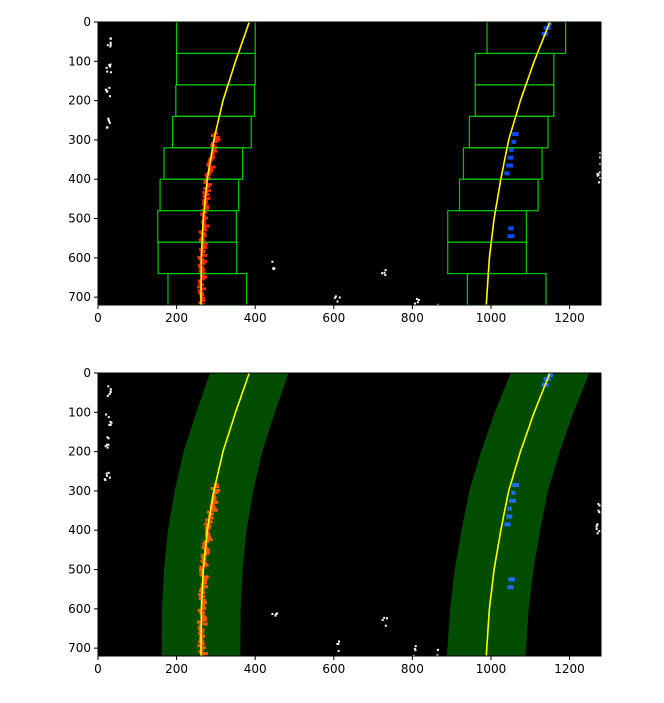 The width and height of the screenshot is (664, 703). I want to click on x-tick-label: 400, so click(255, 669).